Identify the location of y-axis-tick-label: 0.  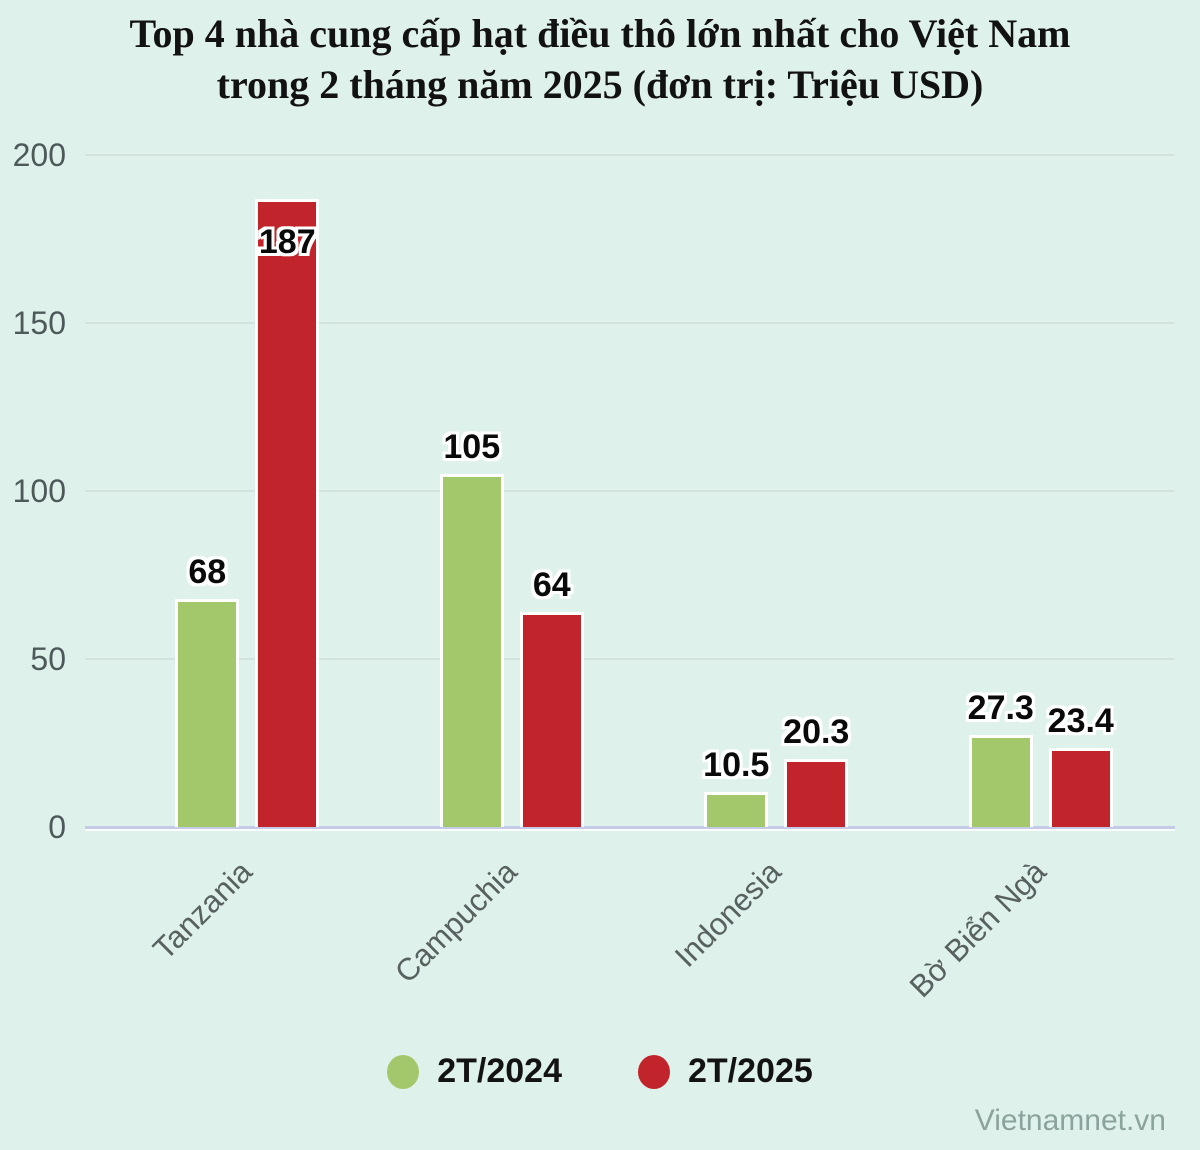
(57, 827).